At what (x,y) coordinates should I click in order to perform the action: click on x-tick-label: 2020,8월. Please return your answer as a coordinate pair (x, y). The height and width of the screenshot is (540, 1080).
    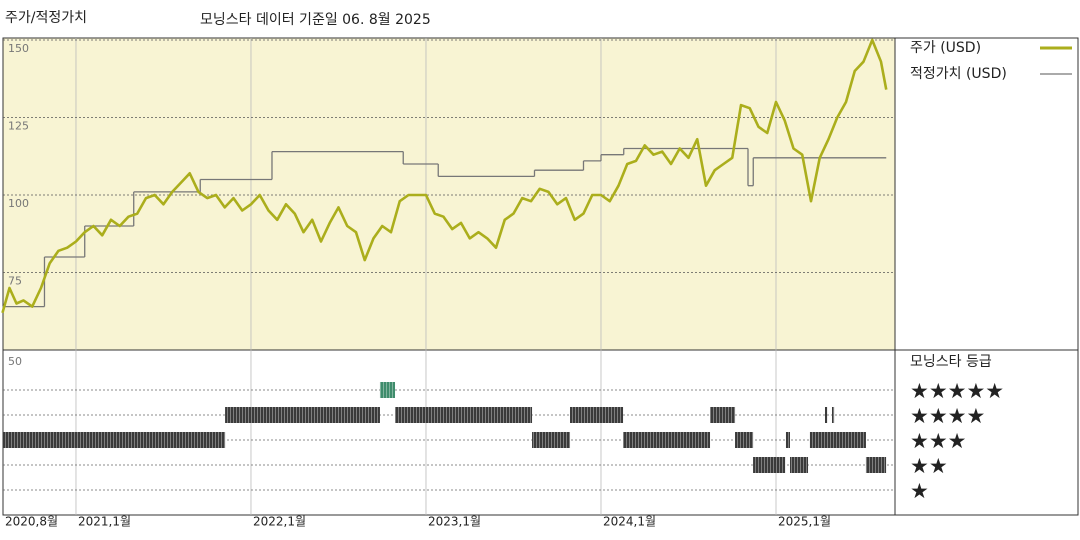
    Looking at the image, I should click on (31, 522).